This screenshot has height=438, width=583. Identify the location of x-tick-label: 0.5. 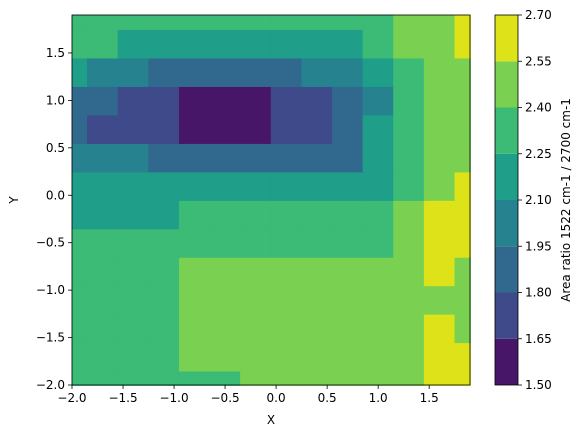
(327, 398).